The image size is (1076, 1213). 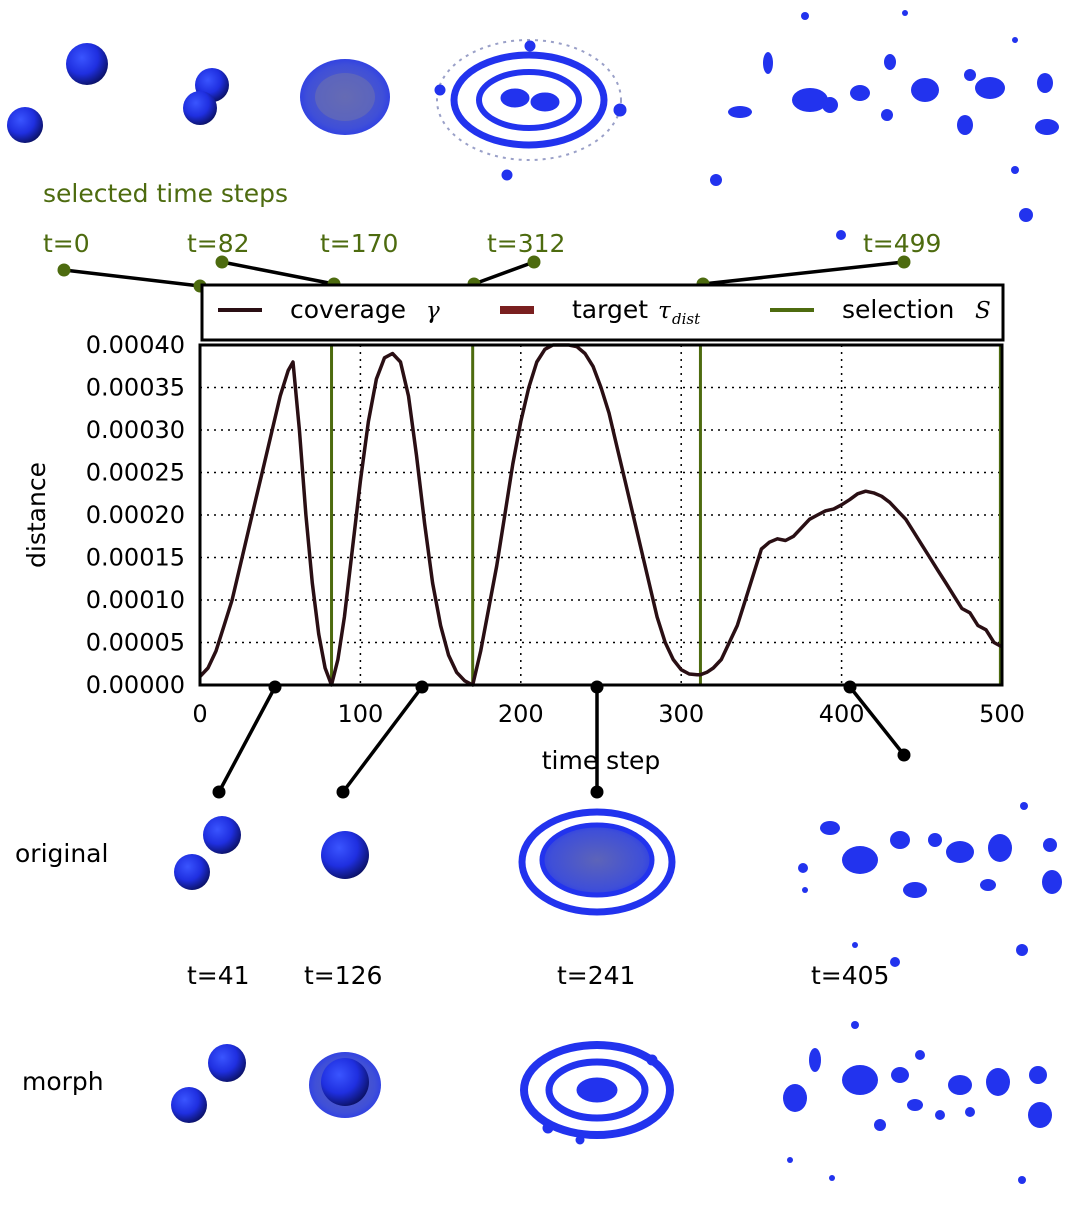 I want to click on x-tick-label: 300, so click(x=681, y=714).